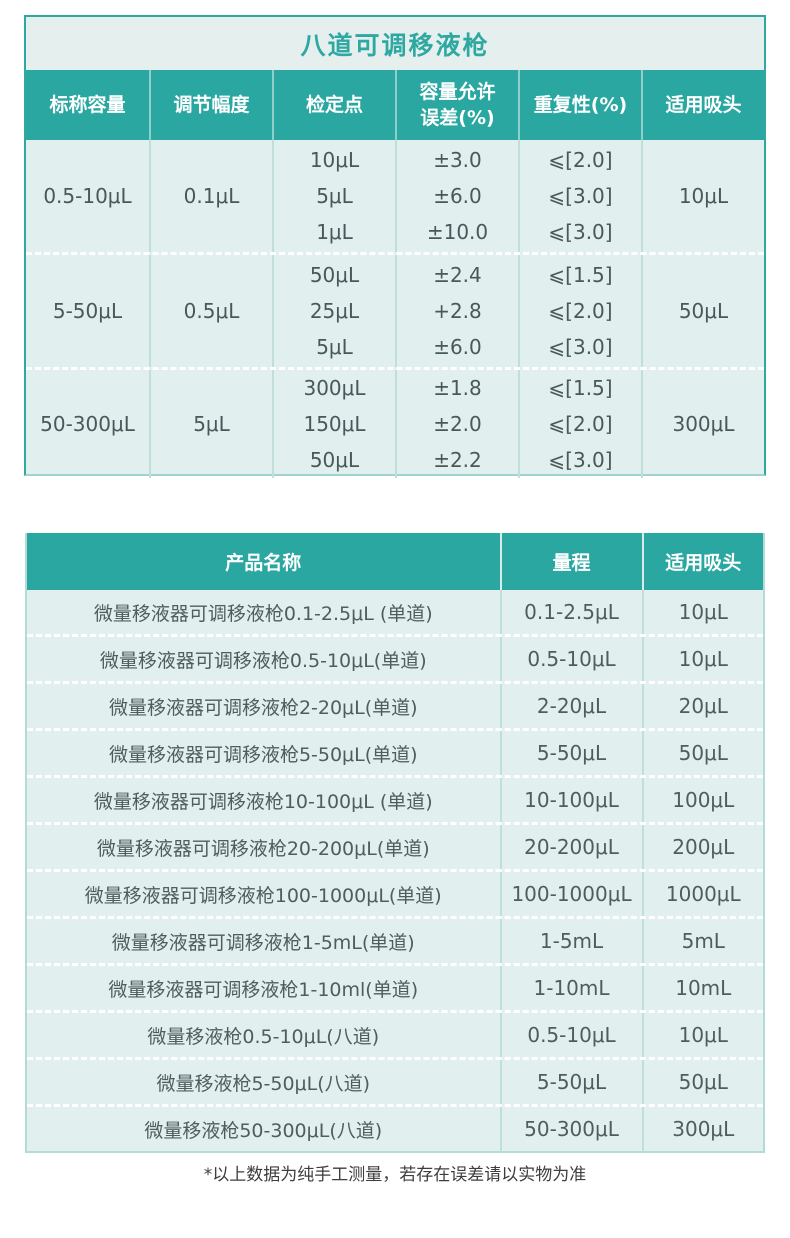  I want to click on spec-cell-tip: 10μL, so click(702, 196).